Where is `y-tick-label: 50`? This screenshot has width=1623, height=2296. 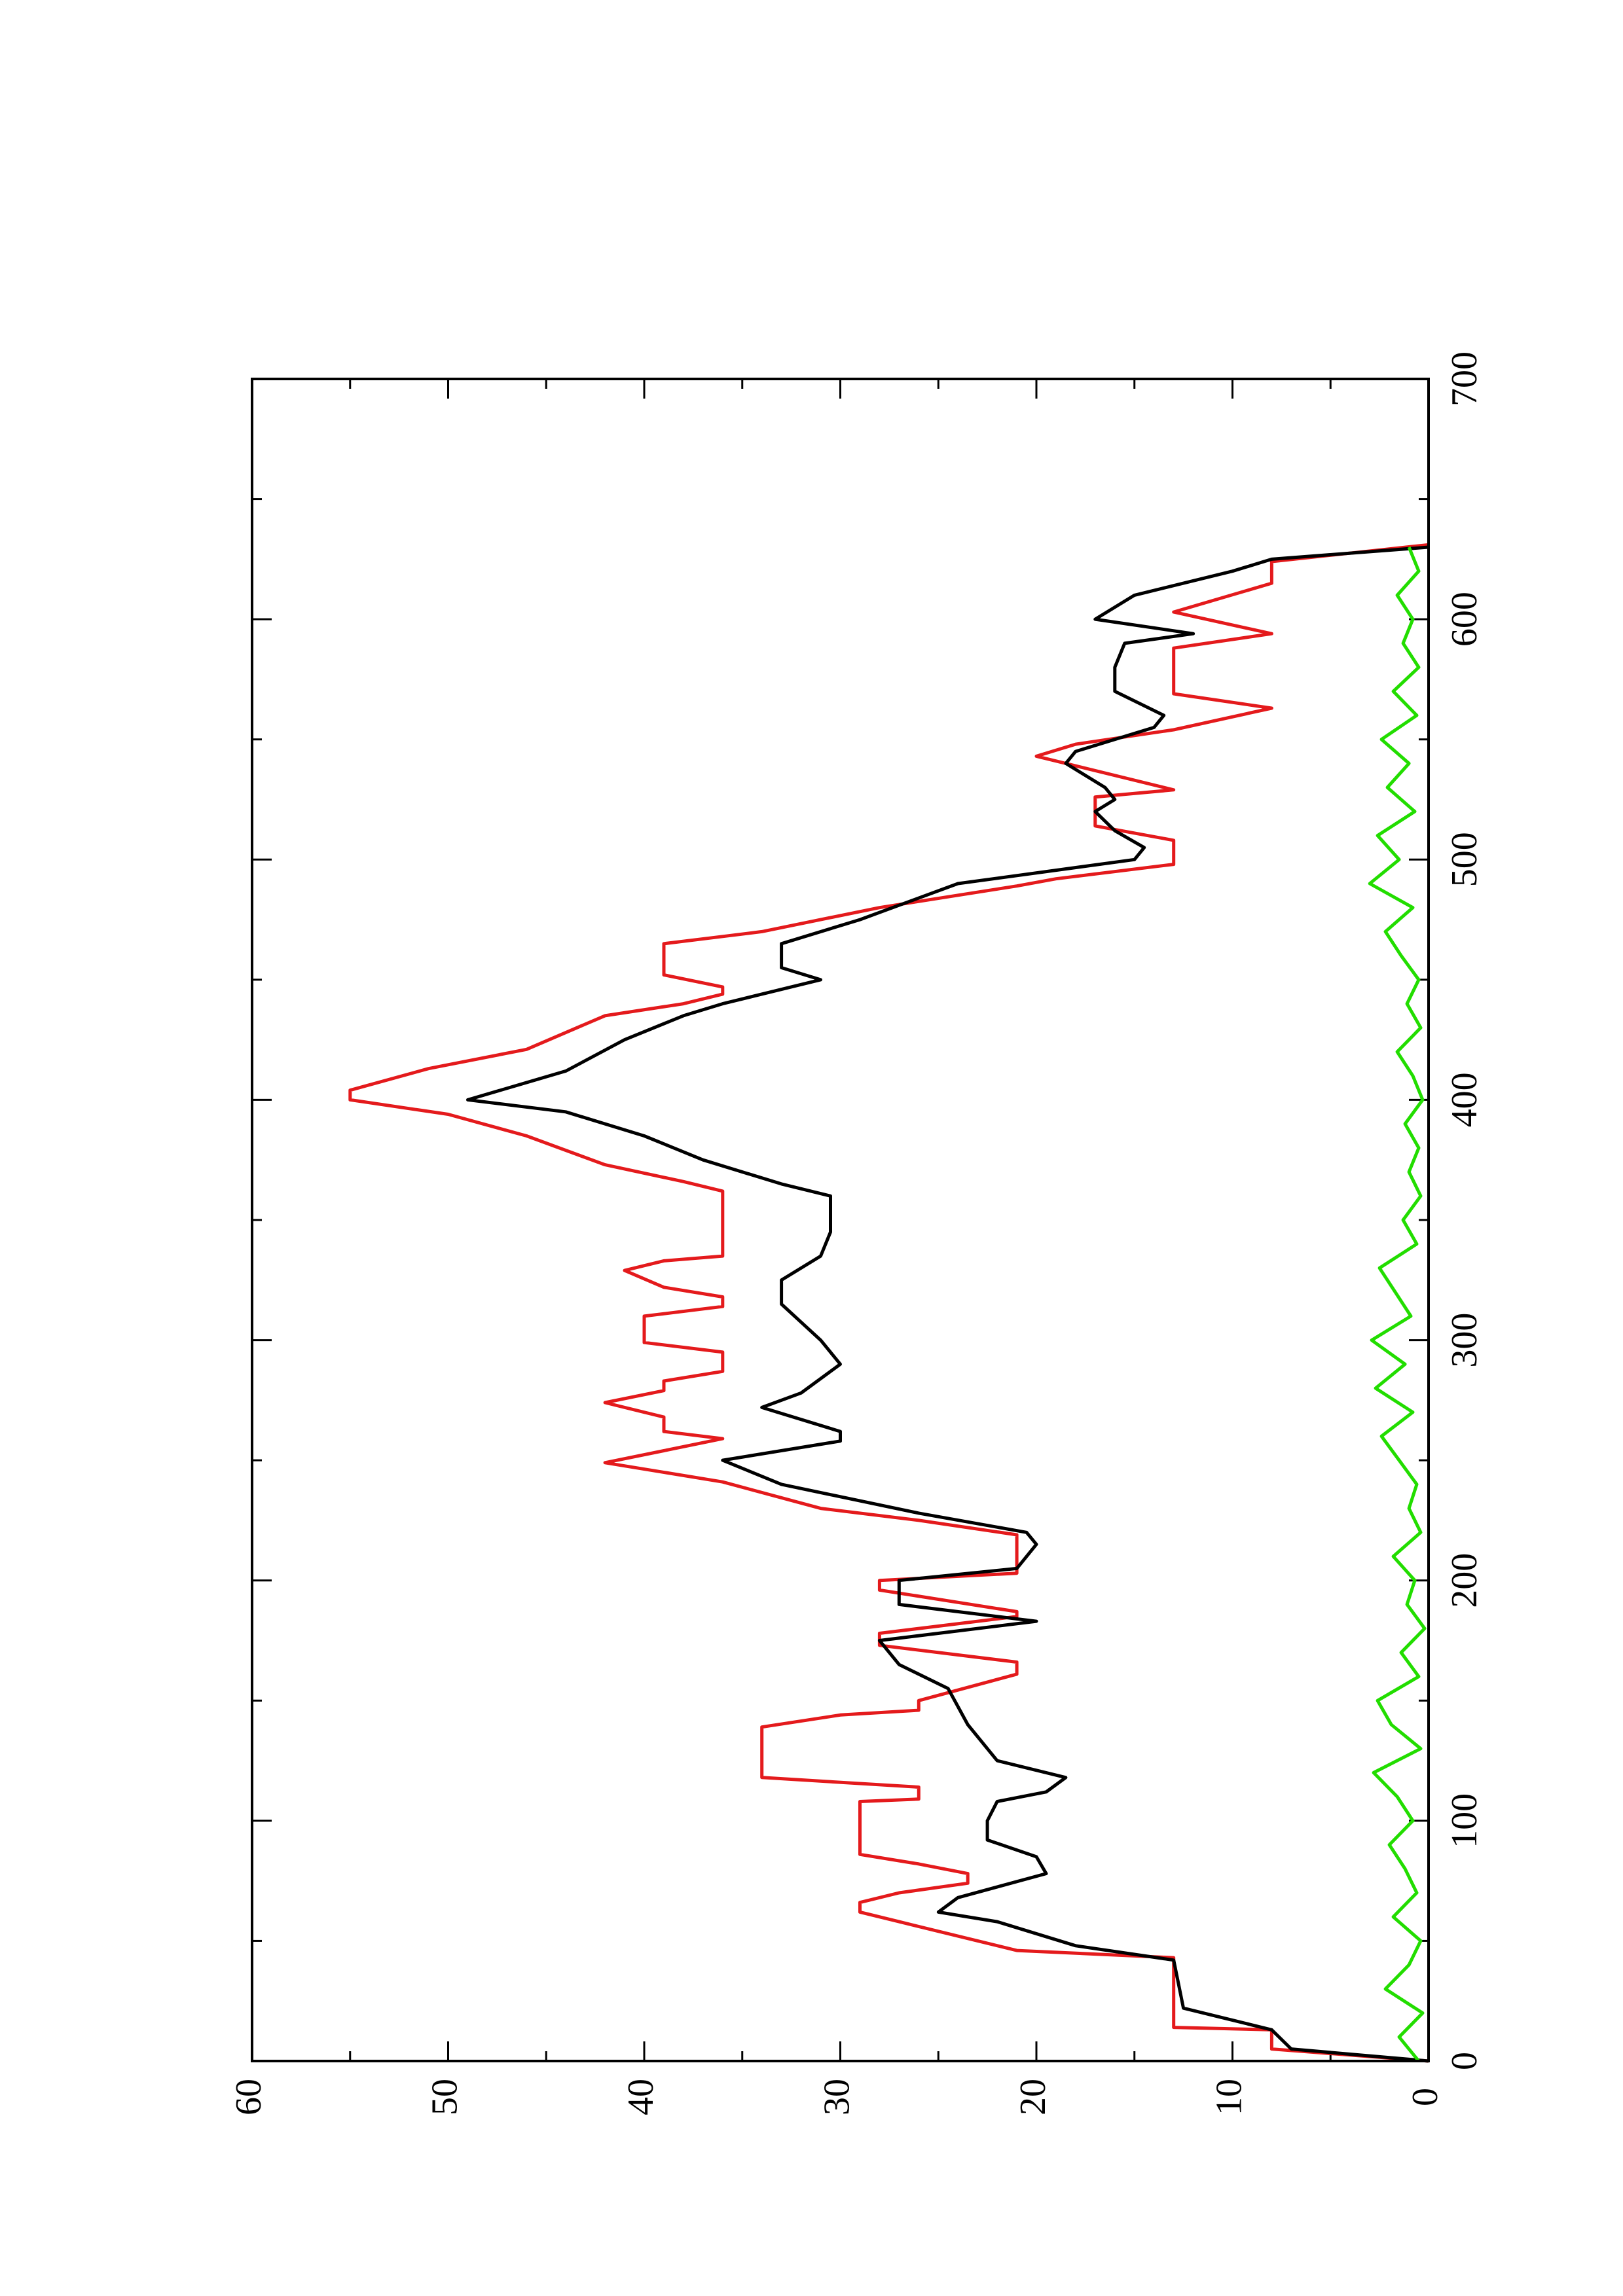 y-tick-label: 50 is located at coordinates (444, 2097).